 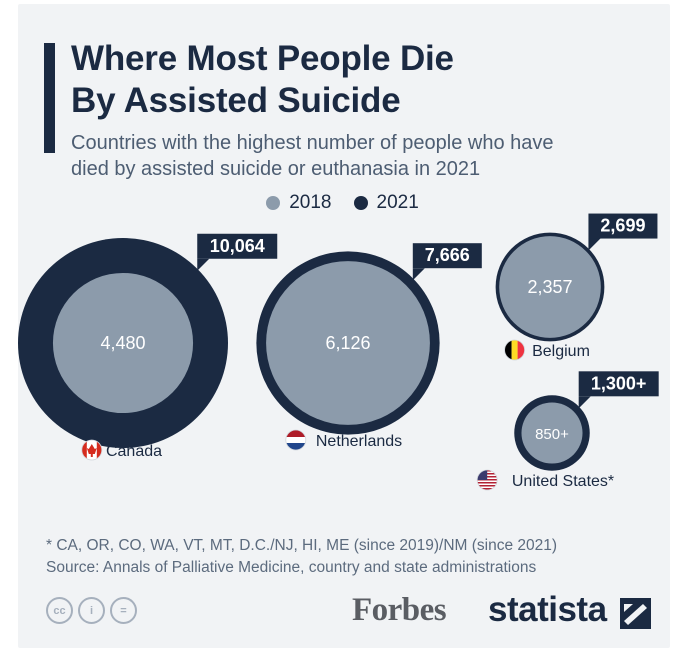 I want to click on legend: 2018 2021, so click(x=342, y=203).